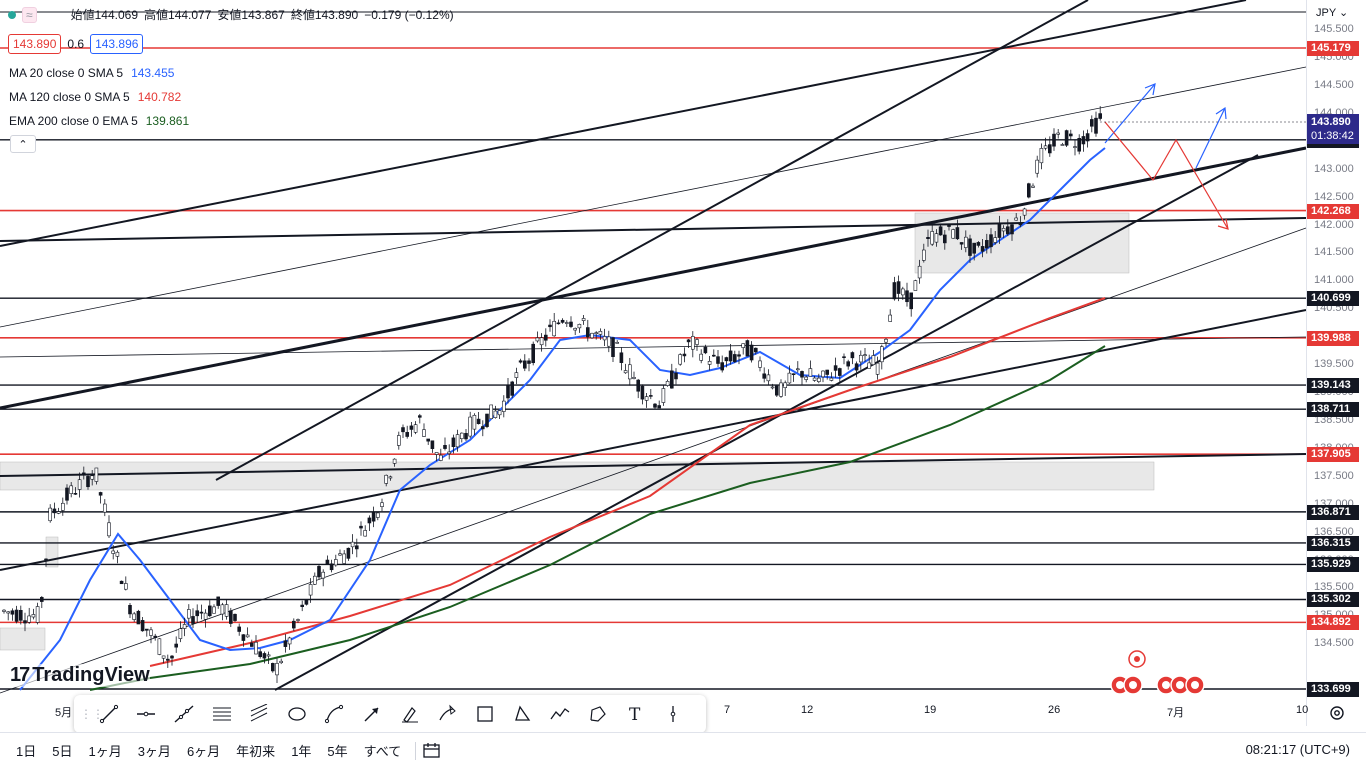 This screenshot has height=768, width=1366. I want to click on indicator-ma20: MA 20 close 0 SMA 5 143.455, so click(92, 73).